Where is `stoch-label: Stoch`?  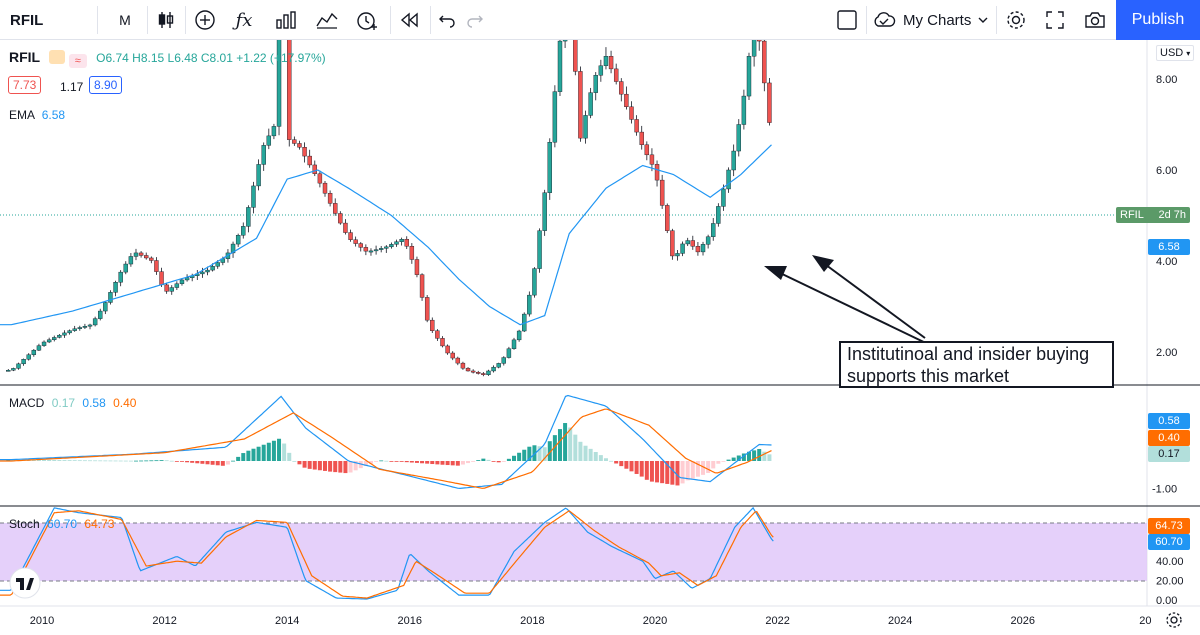
stoch-label: Stoch is located at coordinates (24, 524).